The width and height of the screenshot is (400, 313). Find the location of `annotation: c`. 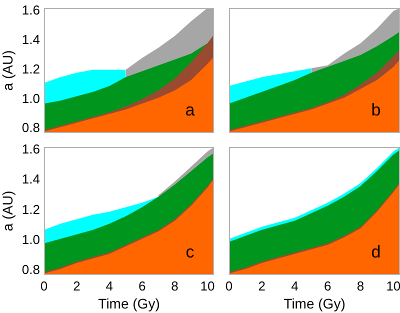

annotation: c is located at coordinates (190, 252).